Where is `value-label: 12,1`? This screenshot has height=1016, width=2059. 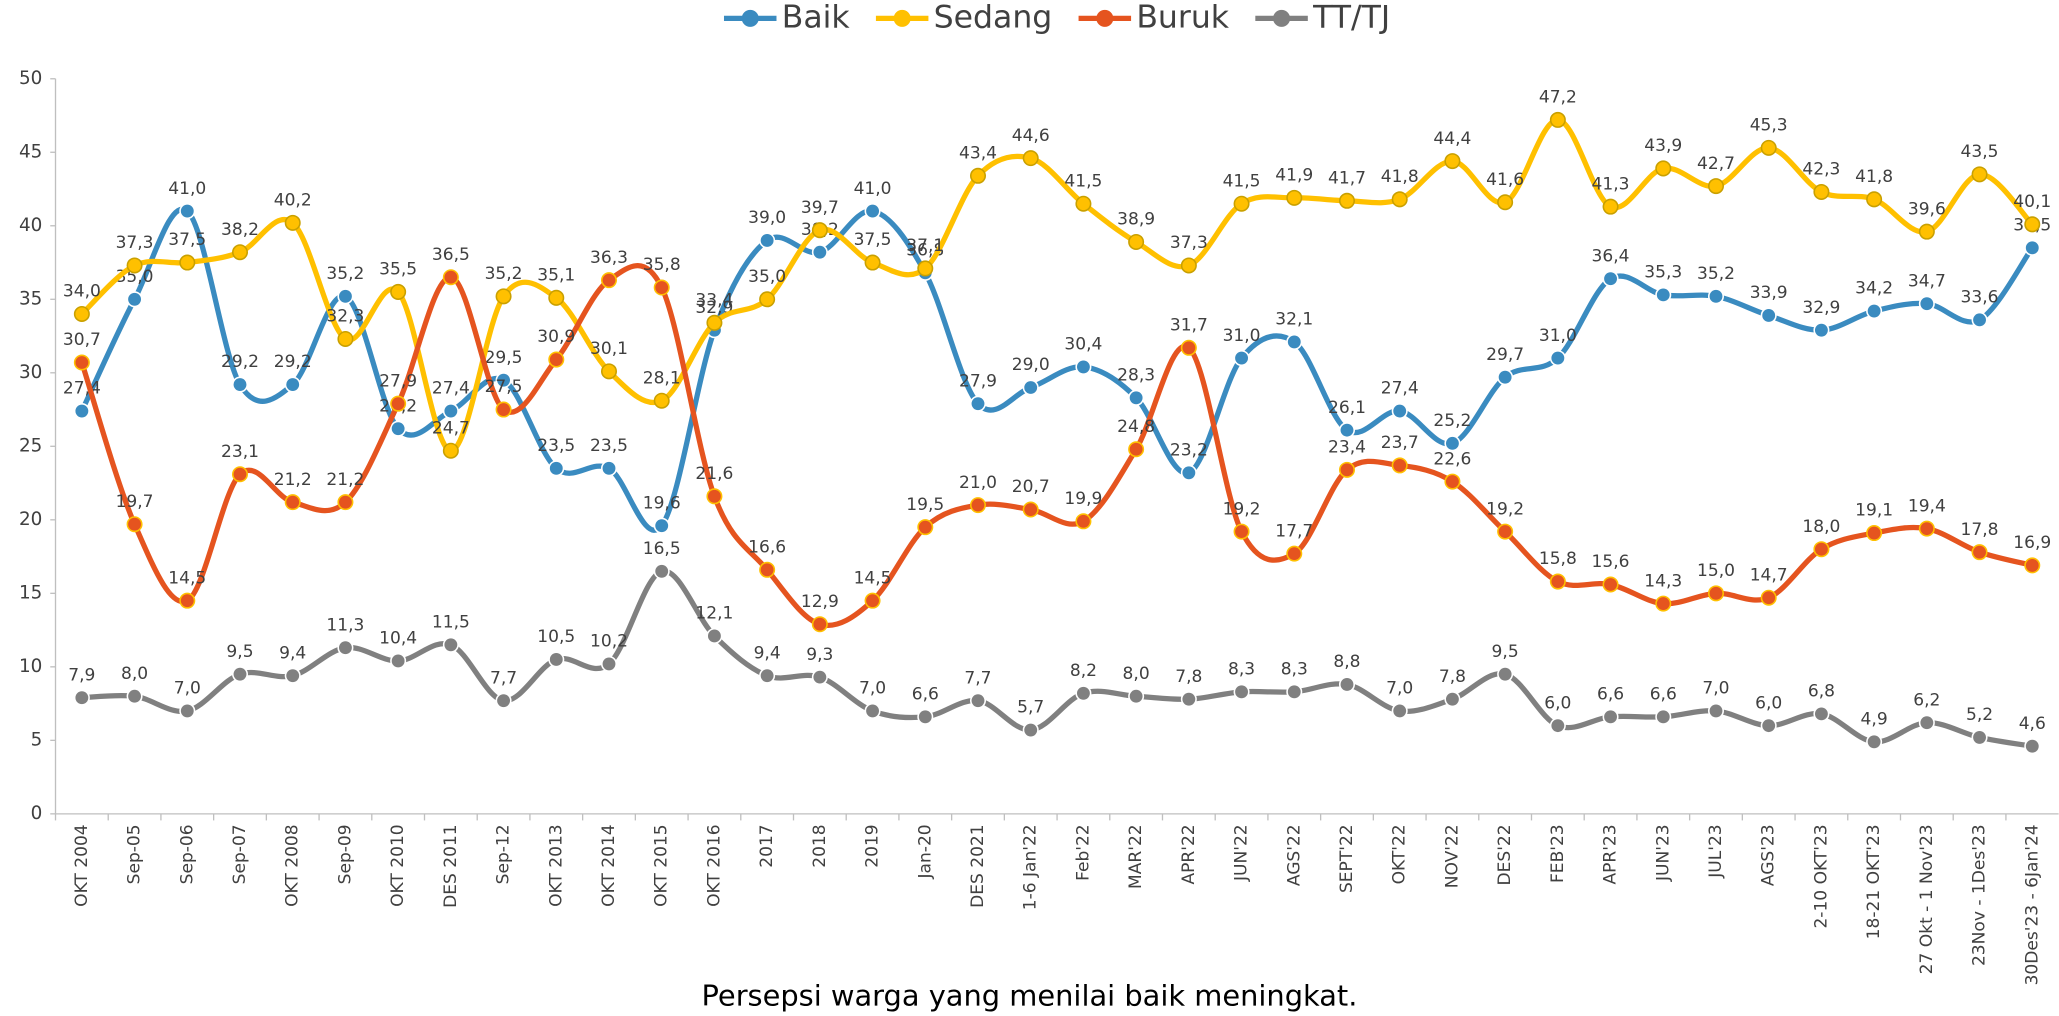
value-label: 12,1 is located at coordinates (714, 614).